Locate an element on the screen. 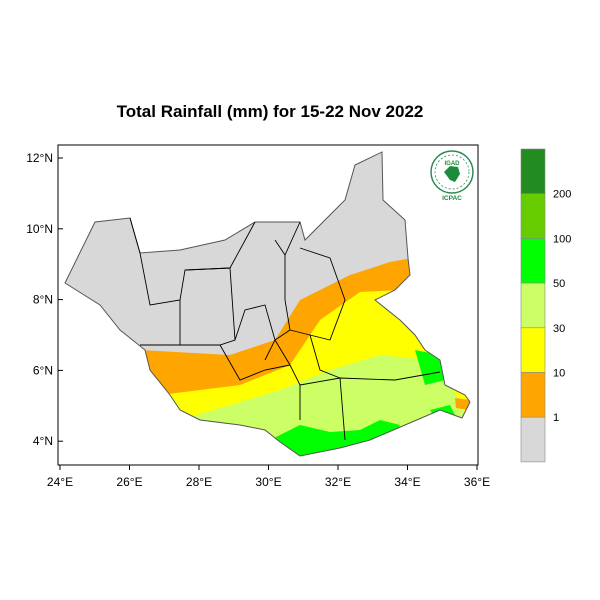  lon-tick-label: 34°E is located at coordinates (407, 482).